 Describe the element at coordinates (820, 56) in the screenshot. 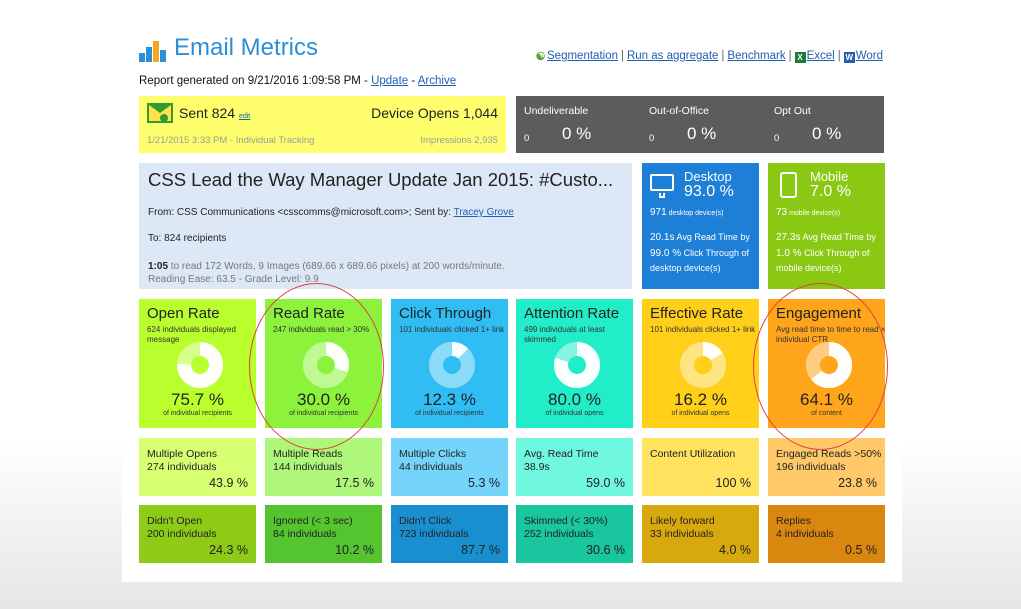

I see `excel-link: Excel` at that location.